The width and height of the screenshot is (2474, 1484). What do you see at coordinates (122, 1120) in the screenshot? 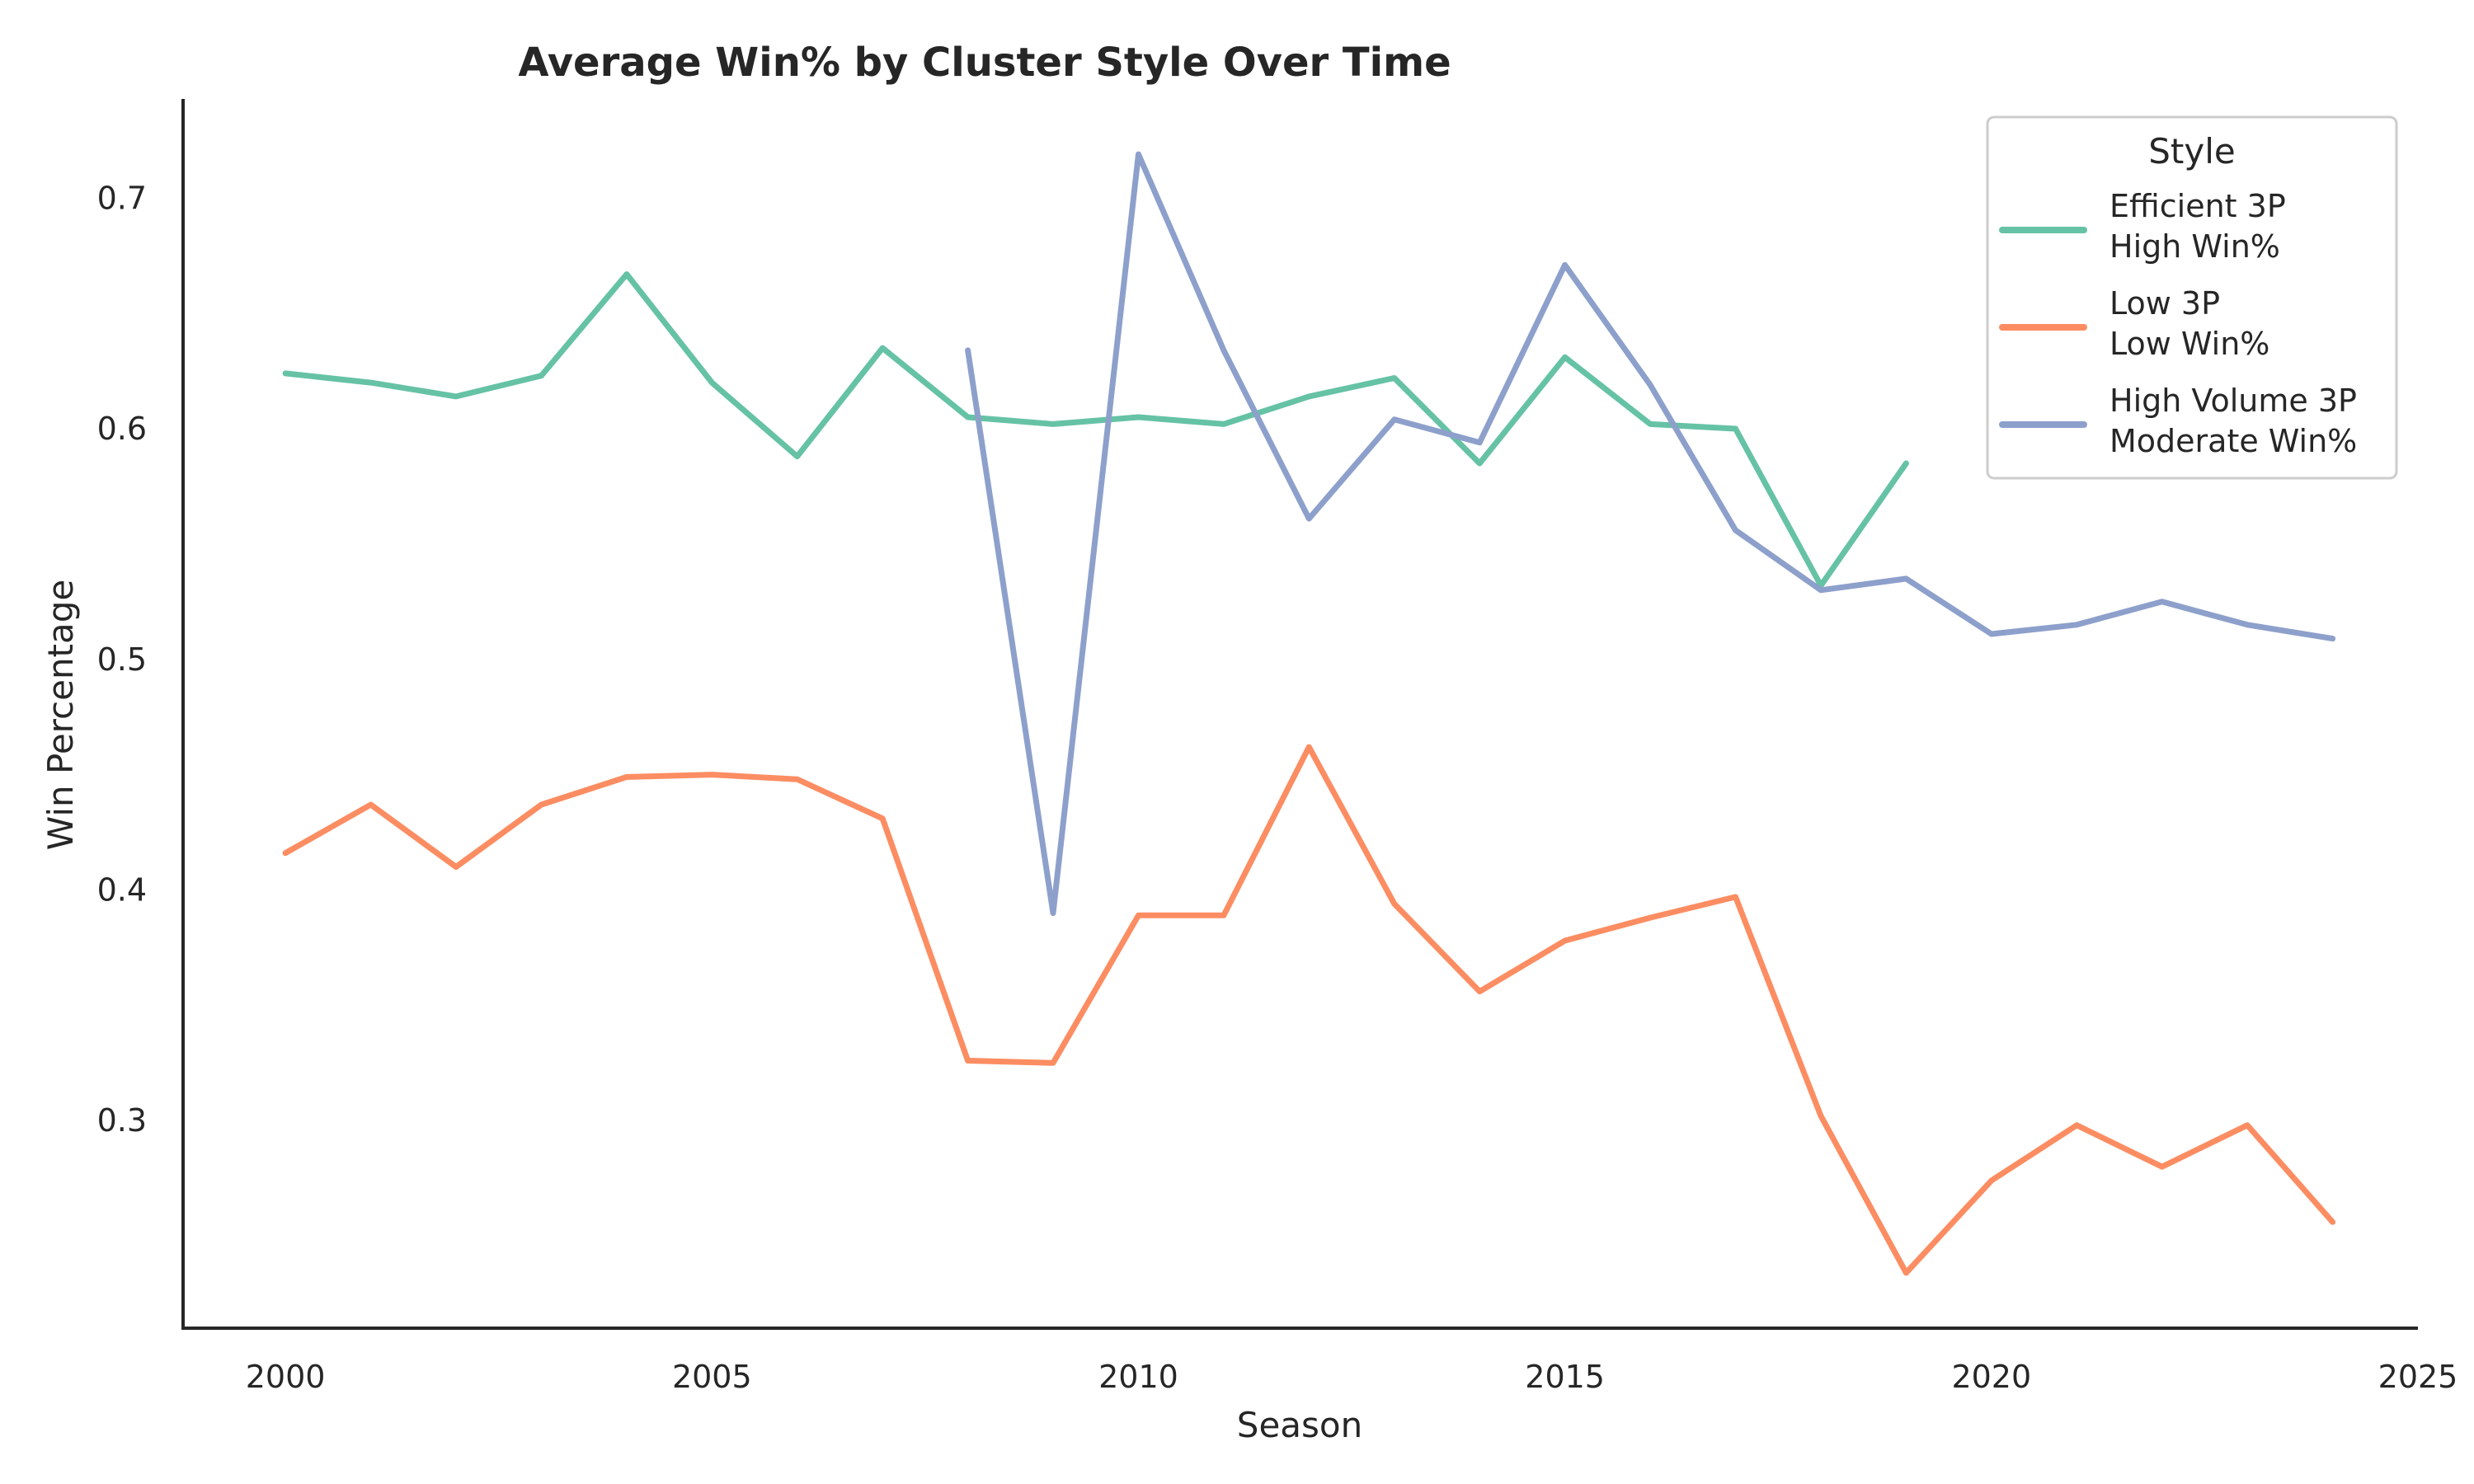
I see `y-tick-label: 0.3` at bounding box center [122, 1120].